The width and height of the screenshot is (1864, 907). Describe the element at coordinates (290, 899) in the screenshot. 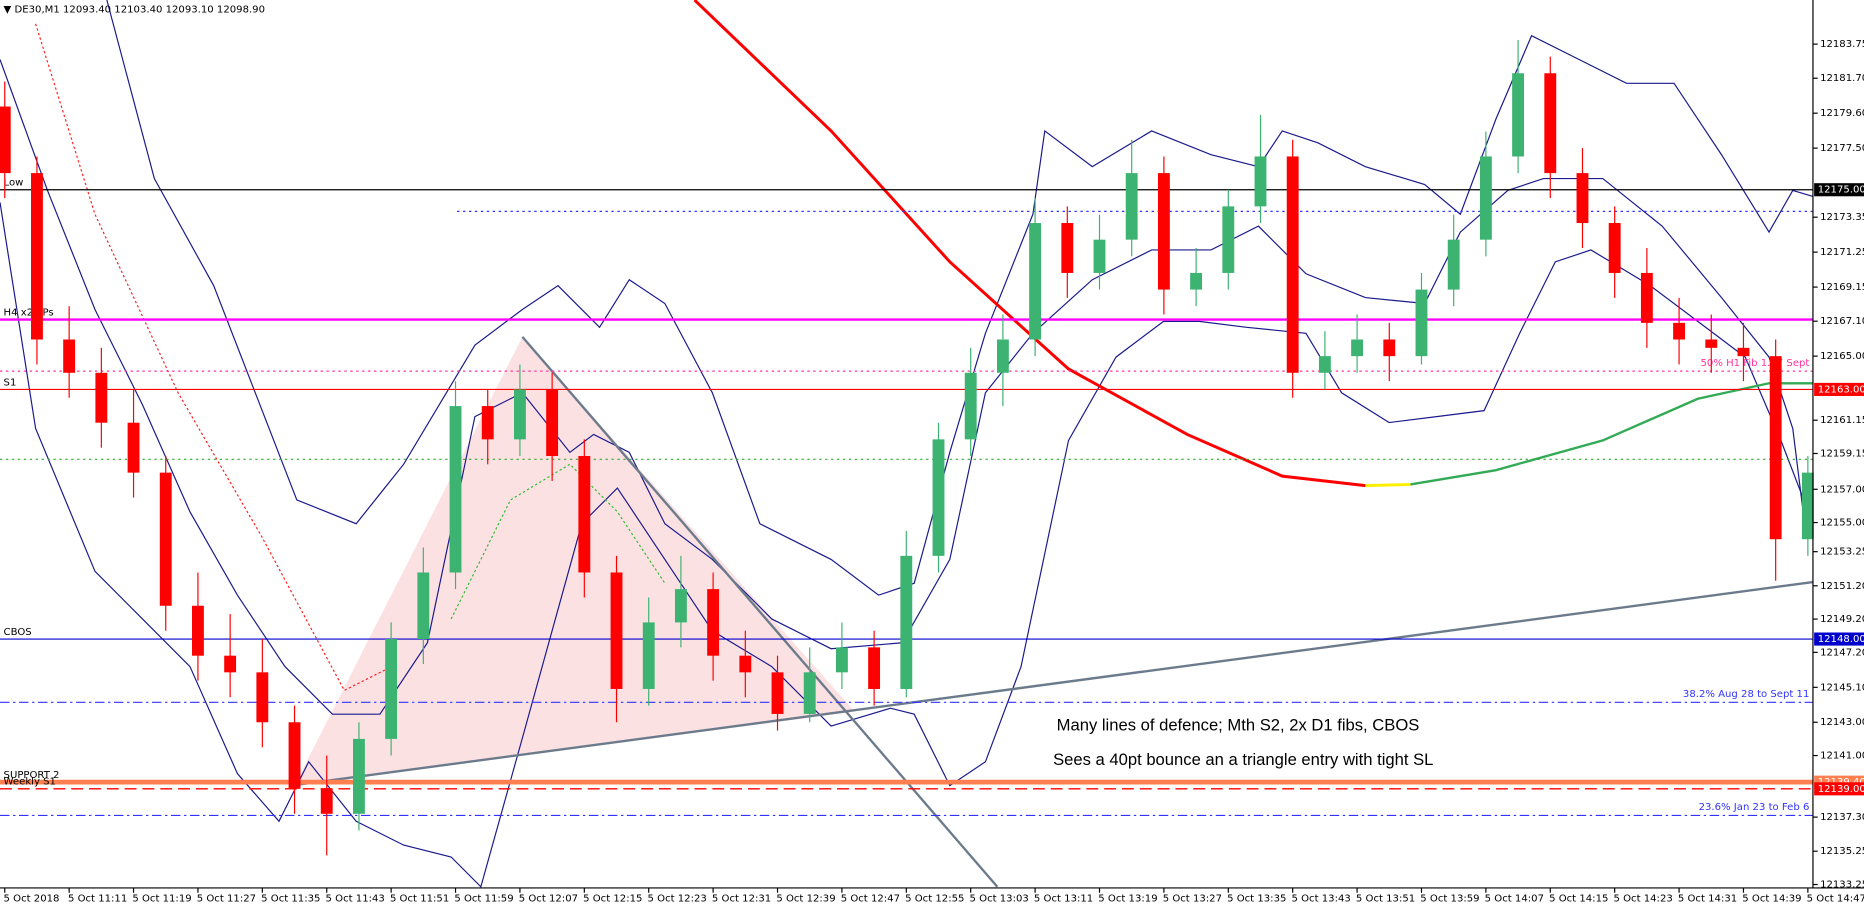

I see `x-tick-label: 5 Oct 11:35` at that location.